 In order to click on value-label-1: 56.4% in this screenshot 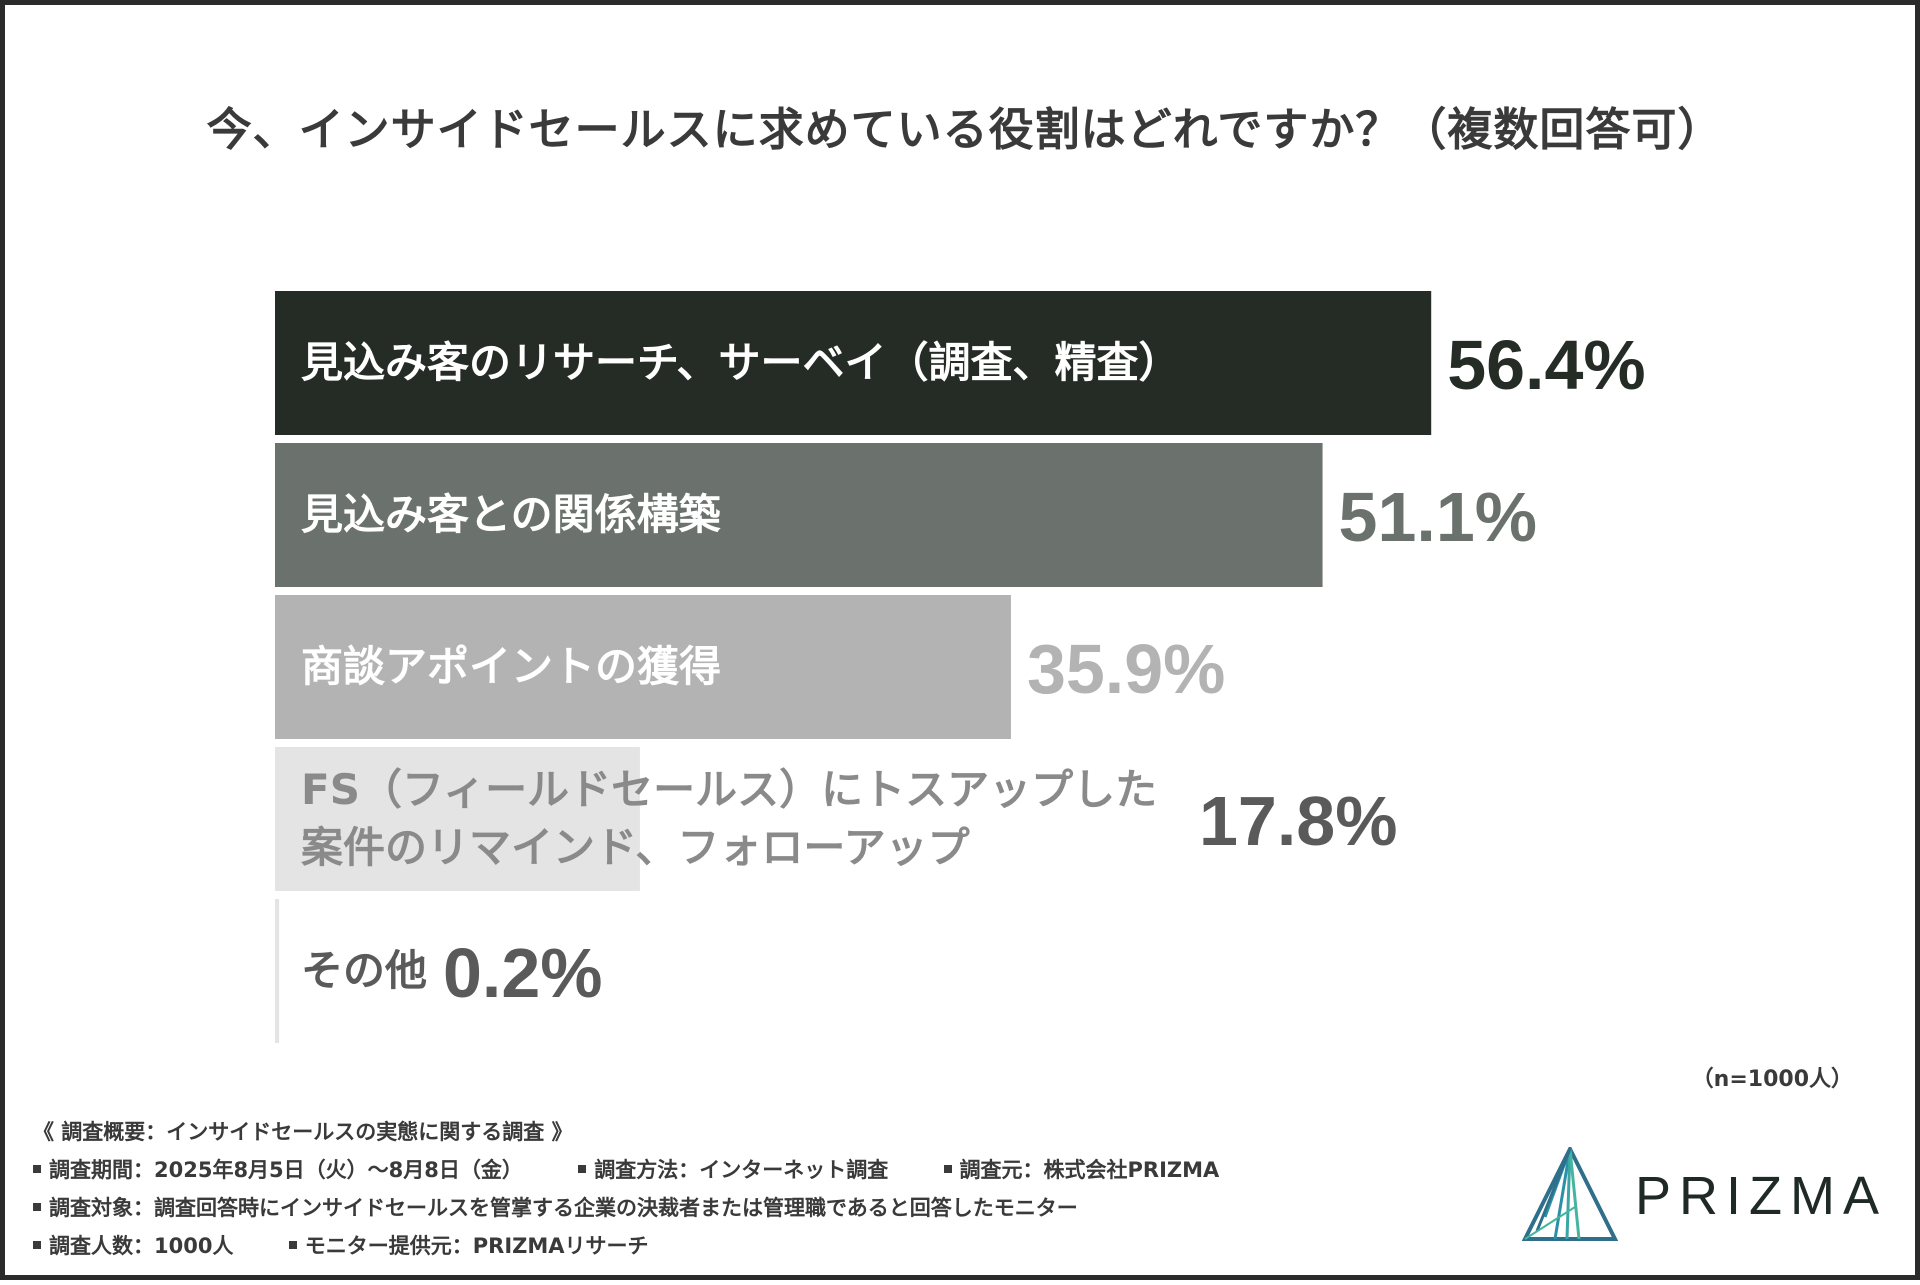, I will do `click(1546, 365)`.